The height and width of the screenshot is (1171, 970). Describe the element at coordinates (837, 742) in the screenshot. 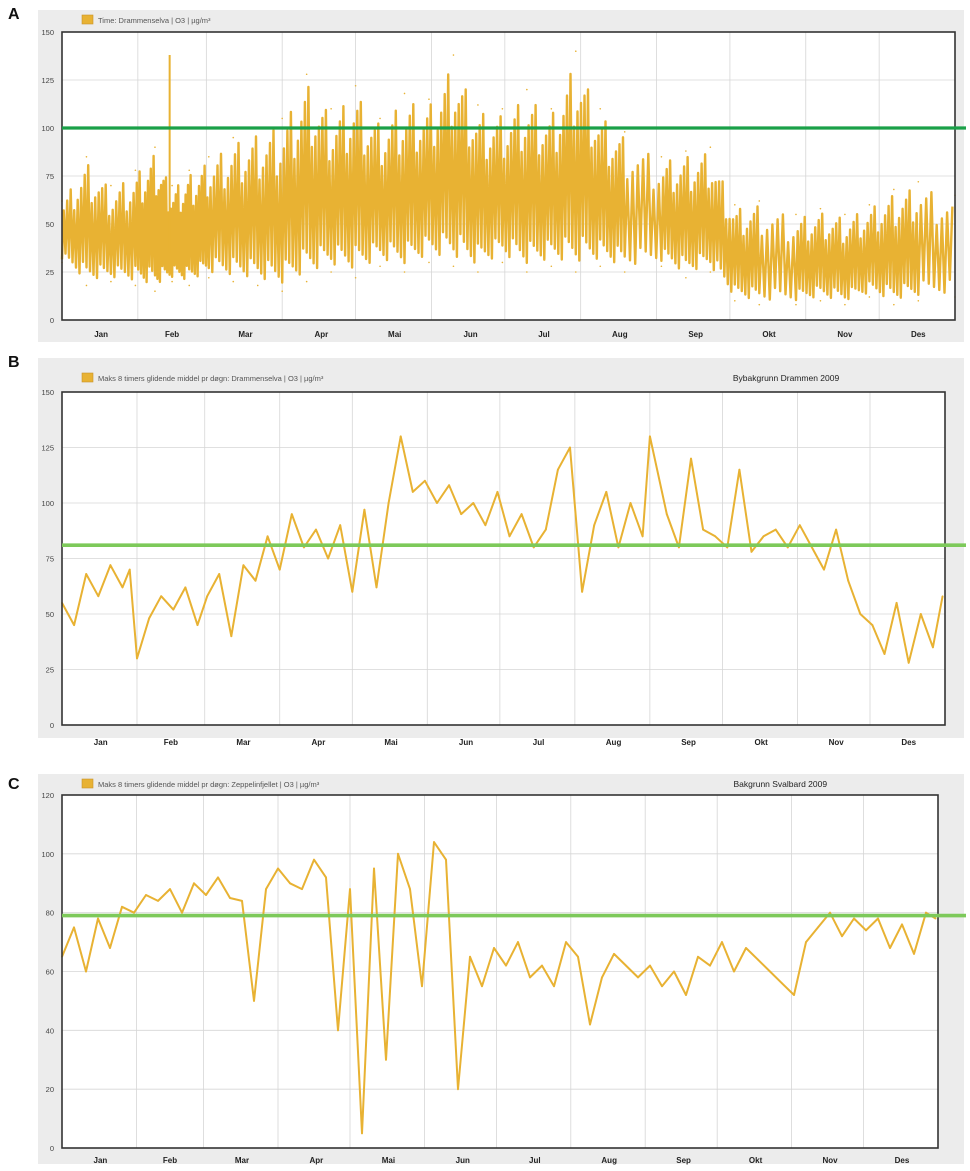

I see `x-tick-label: Nov` at that location.